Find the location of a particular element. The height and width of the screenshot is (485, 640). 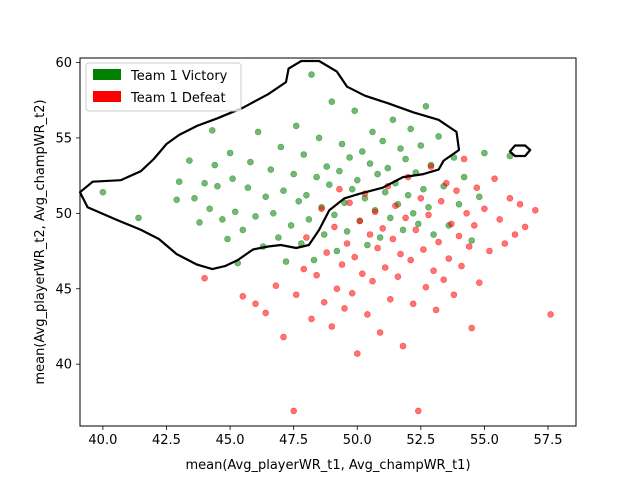

x-tick-label: 57.5 is located at coordinates (548, 440).